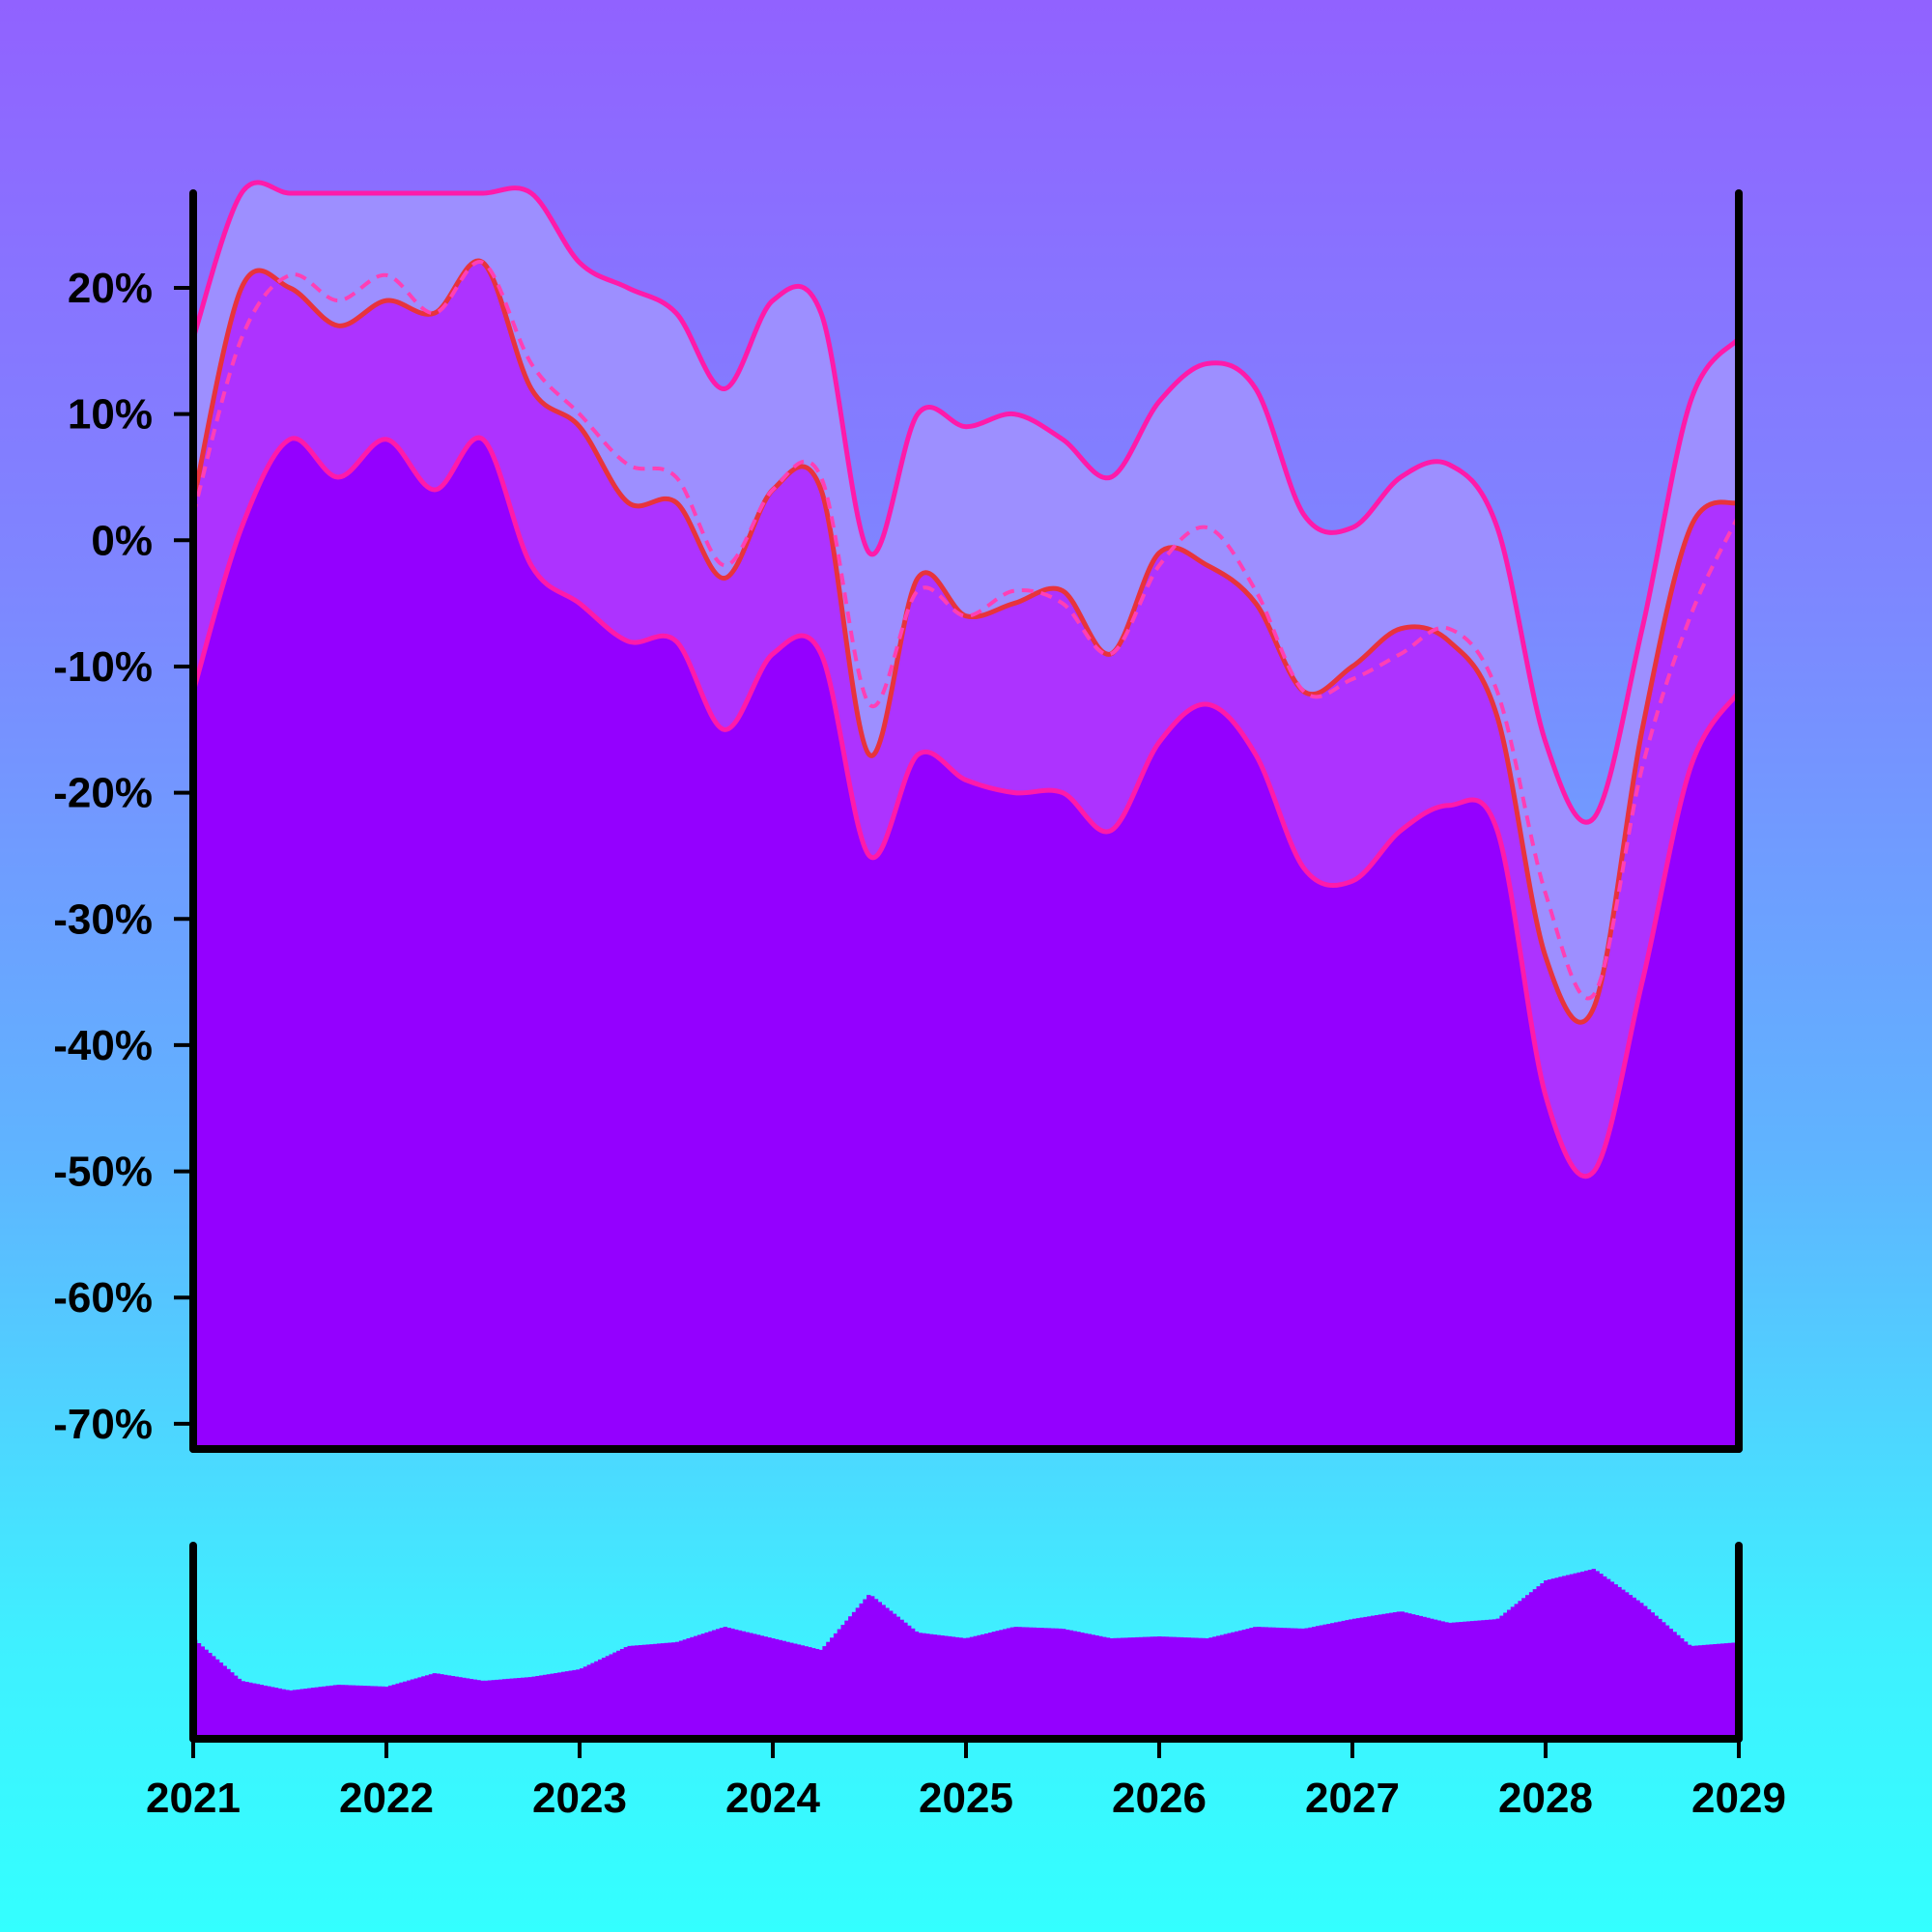  What do you see at coordinates (103, 919) in the screenshot?
I see `y-tick-label: -30%` at bounding box center [103, 919].